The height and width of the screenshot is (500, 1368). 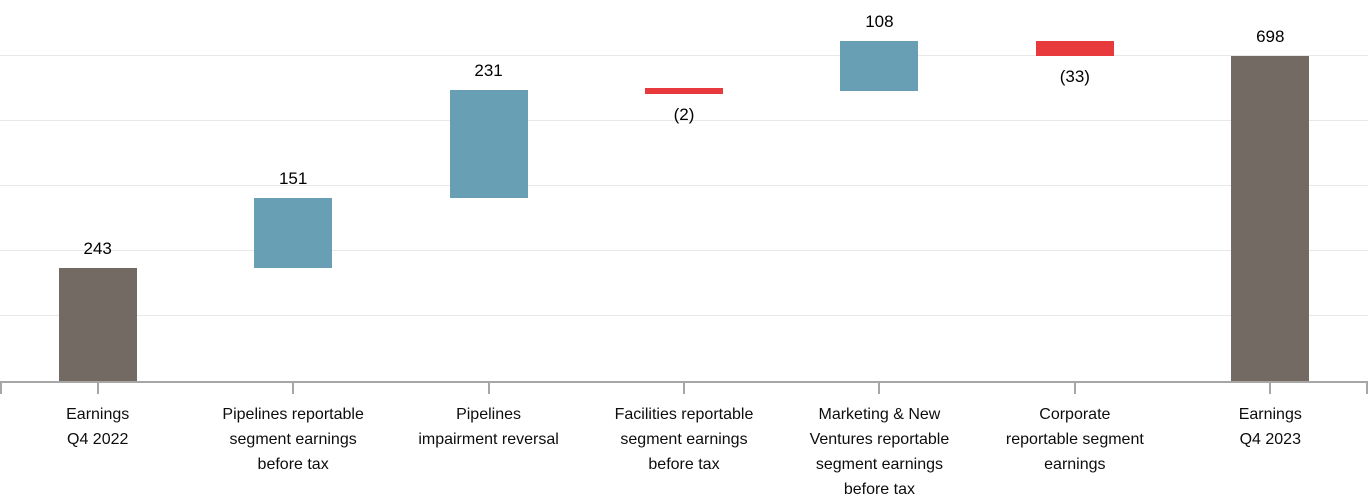 What do you see at coordinates (1270, 427) in the screenshot?
I see `category-label: Earnings Q4 2023` at bounding box center [1270, 427].